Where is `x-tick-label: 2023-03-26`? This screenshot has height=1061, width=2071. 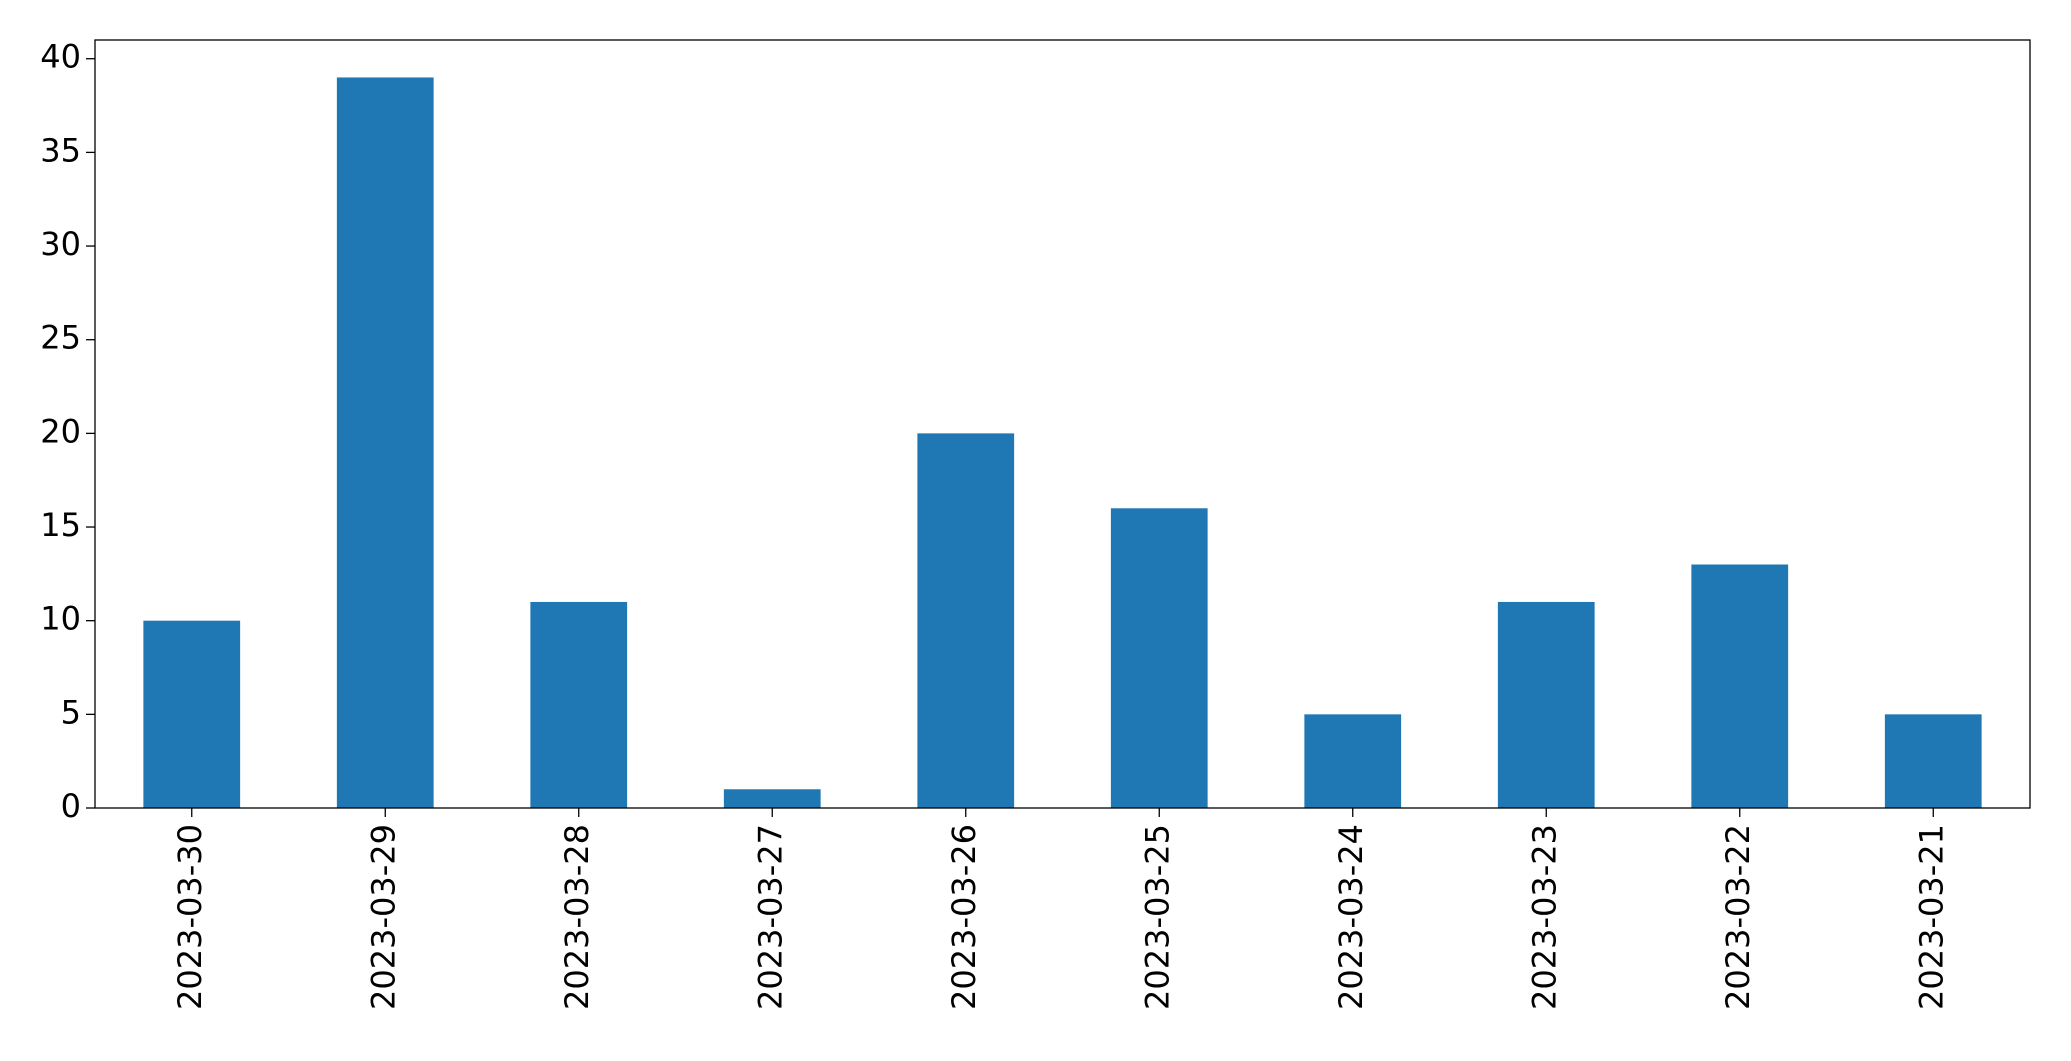
x-tick-label: 2023-03-26 is located at coordinates (964, 917).